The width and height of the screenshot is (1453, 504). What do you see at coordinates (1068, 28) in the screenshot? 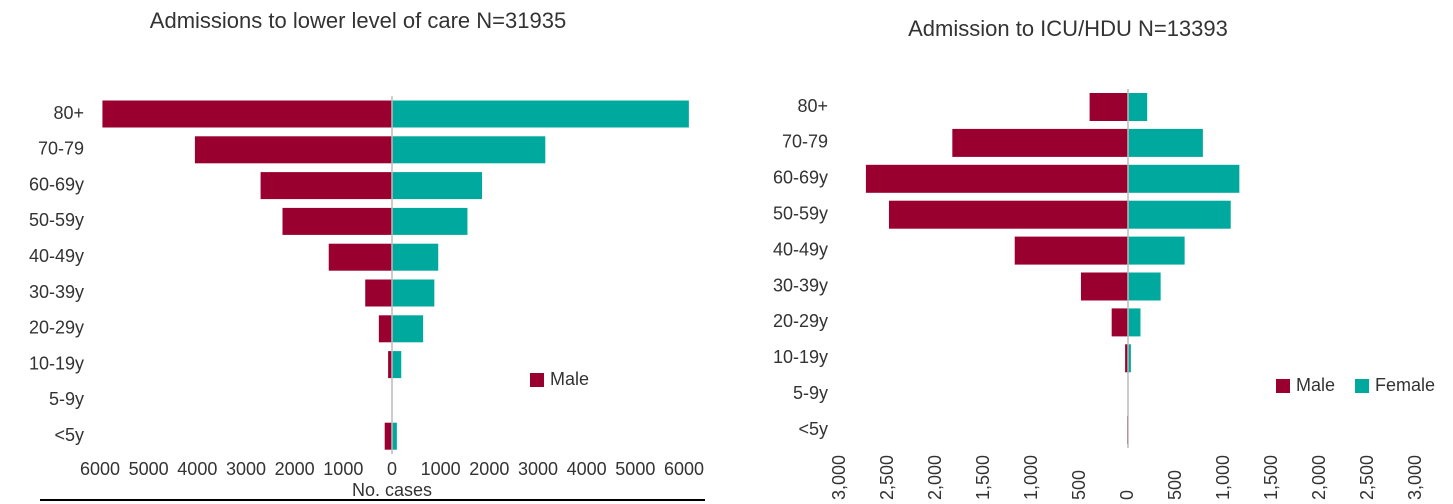
I see `chart-title: Admission to ICU/HDU N=13393` at bounding box center [1068, 28].